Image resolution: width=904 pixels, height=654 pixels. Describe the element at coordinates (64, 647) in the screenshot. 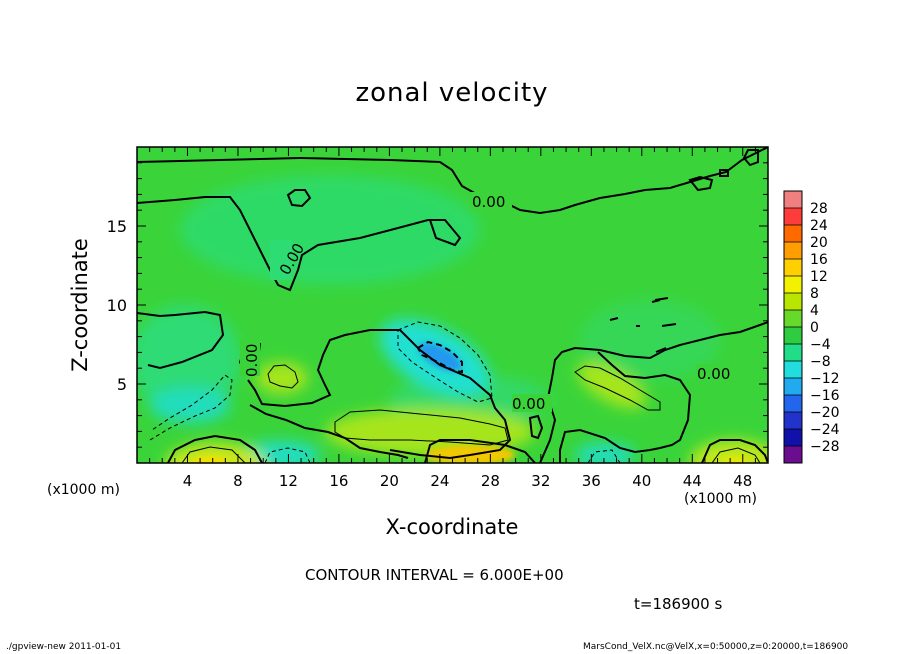

I see `footer-left: ./gpview-new 2011-01-01` at that location.